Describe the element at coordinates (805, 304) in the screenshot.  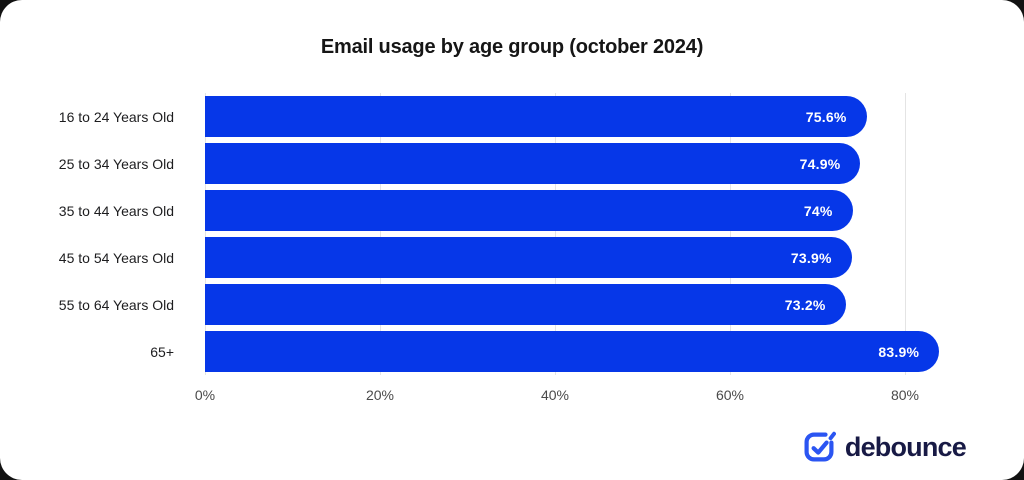
I see `bar-value-label: 73.2%` at that location.